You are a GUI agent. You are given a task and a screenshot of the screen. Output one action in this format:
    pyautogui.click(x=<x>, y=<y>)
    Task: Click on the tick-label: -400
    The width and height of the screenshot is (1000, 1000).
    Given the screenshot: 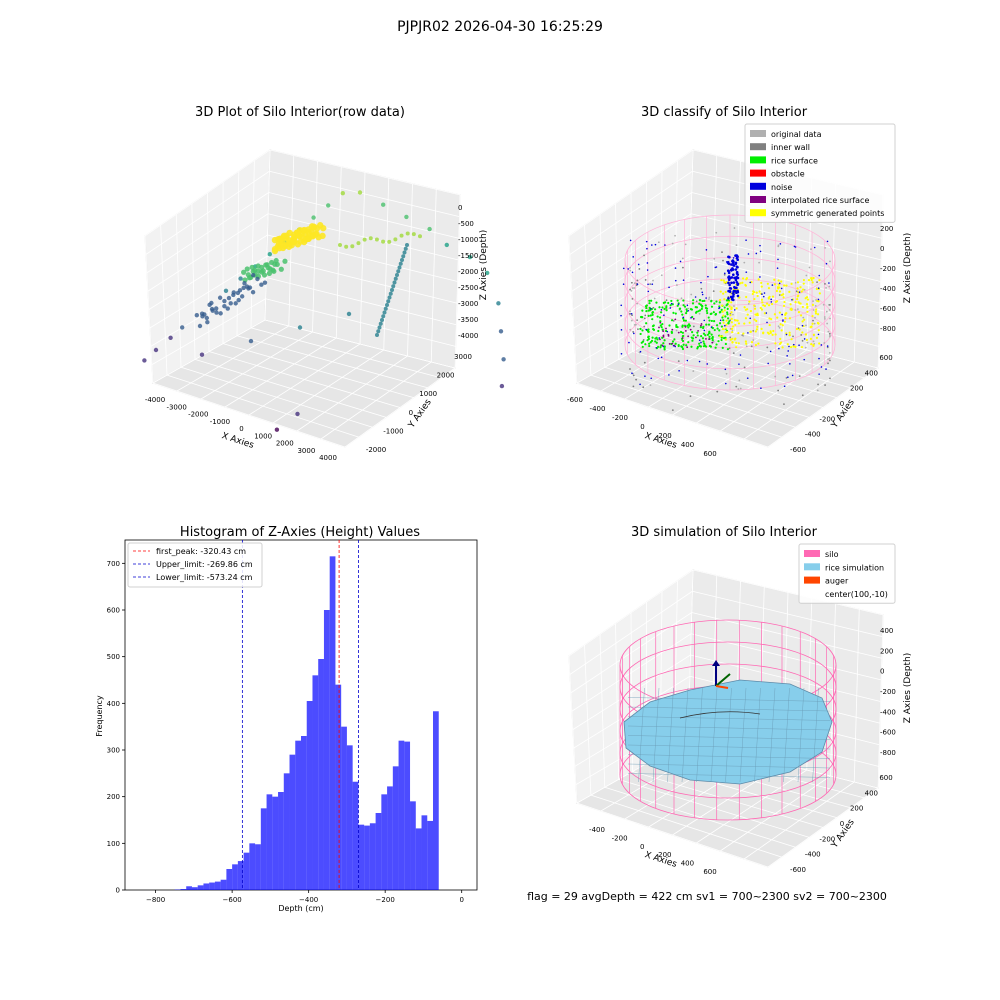 What is the action you would take?
    pyautogui.click(x=813, y=855)
    